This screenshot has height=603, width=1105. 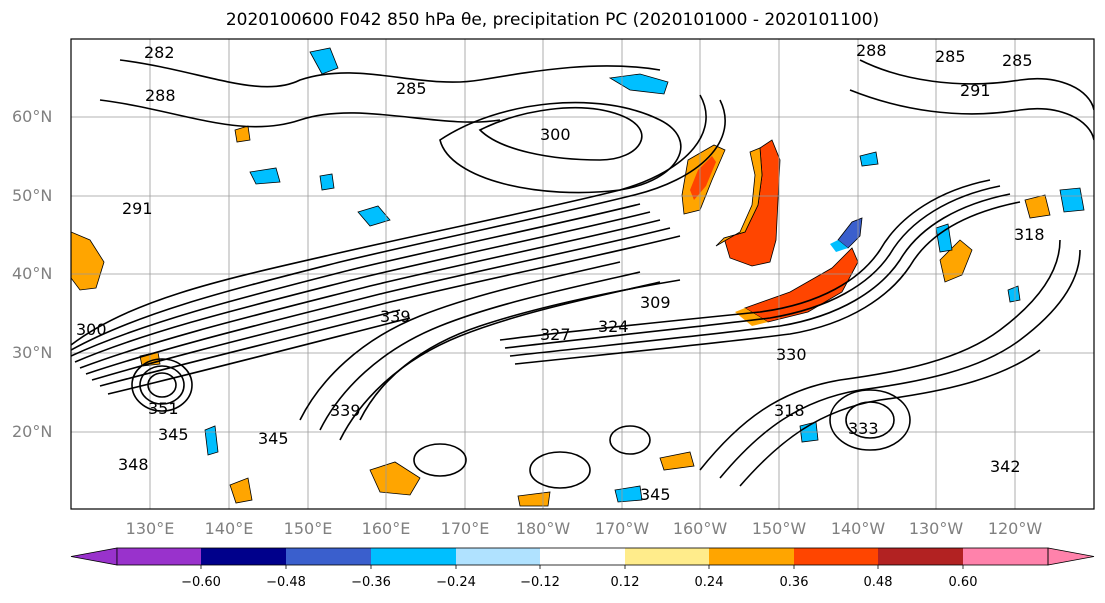 I want to click on precip-neg-ne, so click(x=869, y=159).